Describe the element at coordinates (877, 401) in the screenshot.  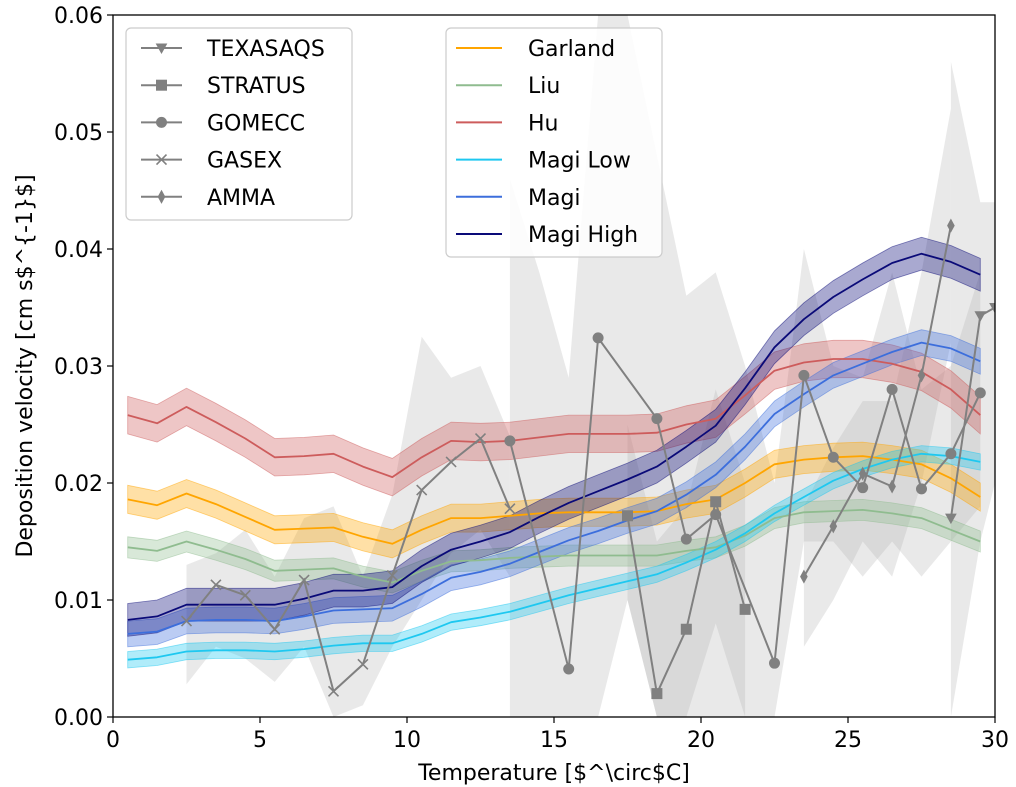
I see `line-amma` at that location.